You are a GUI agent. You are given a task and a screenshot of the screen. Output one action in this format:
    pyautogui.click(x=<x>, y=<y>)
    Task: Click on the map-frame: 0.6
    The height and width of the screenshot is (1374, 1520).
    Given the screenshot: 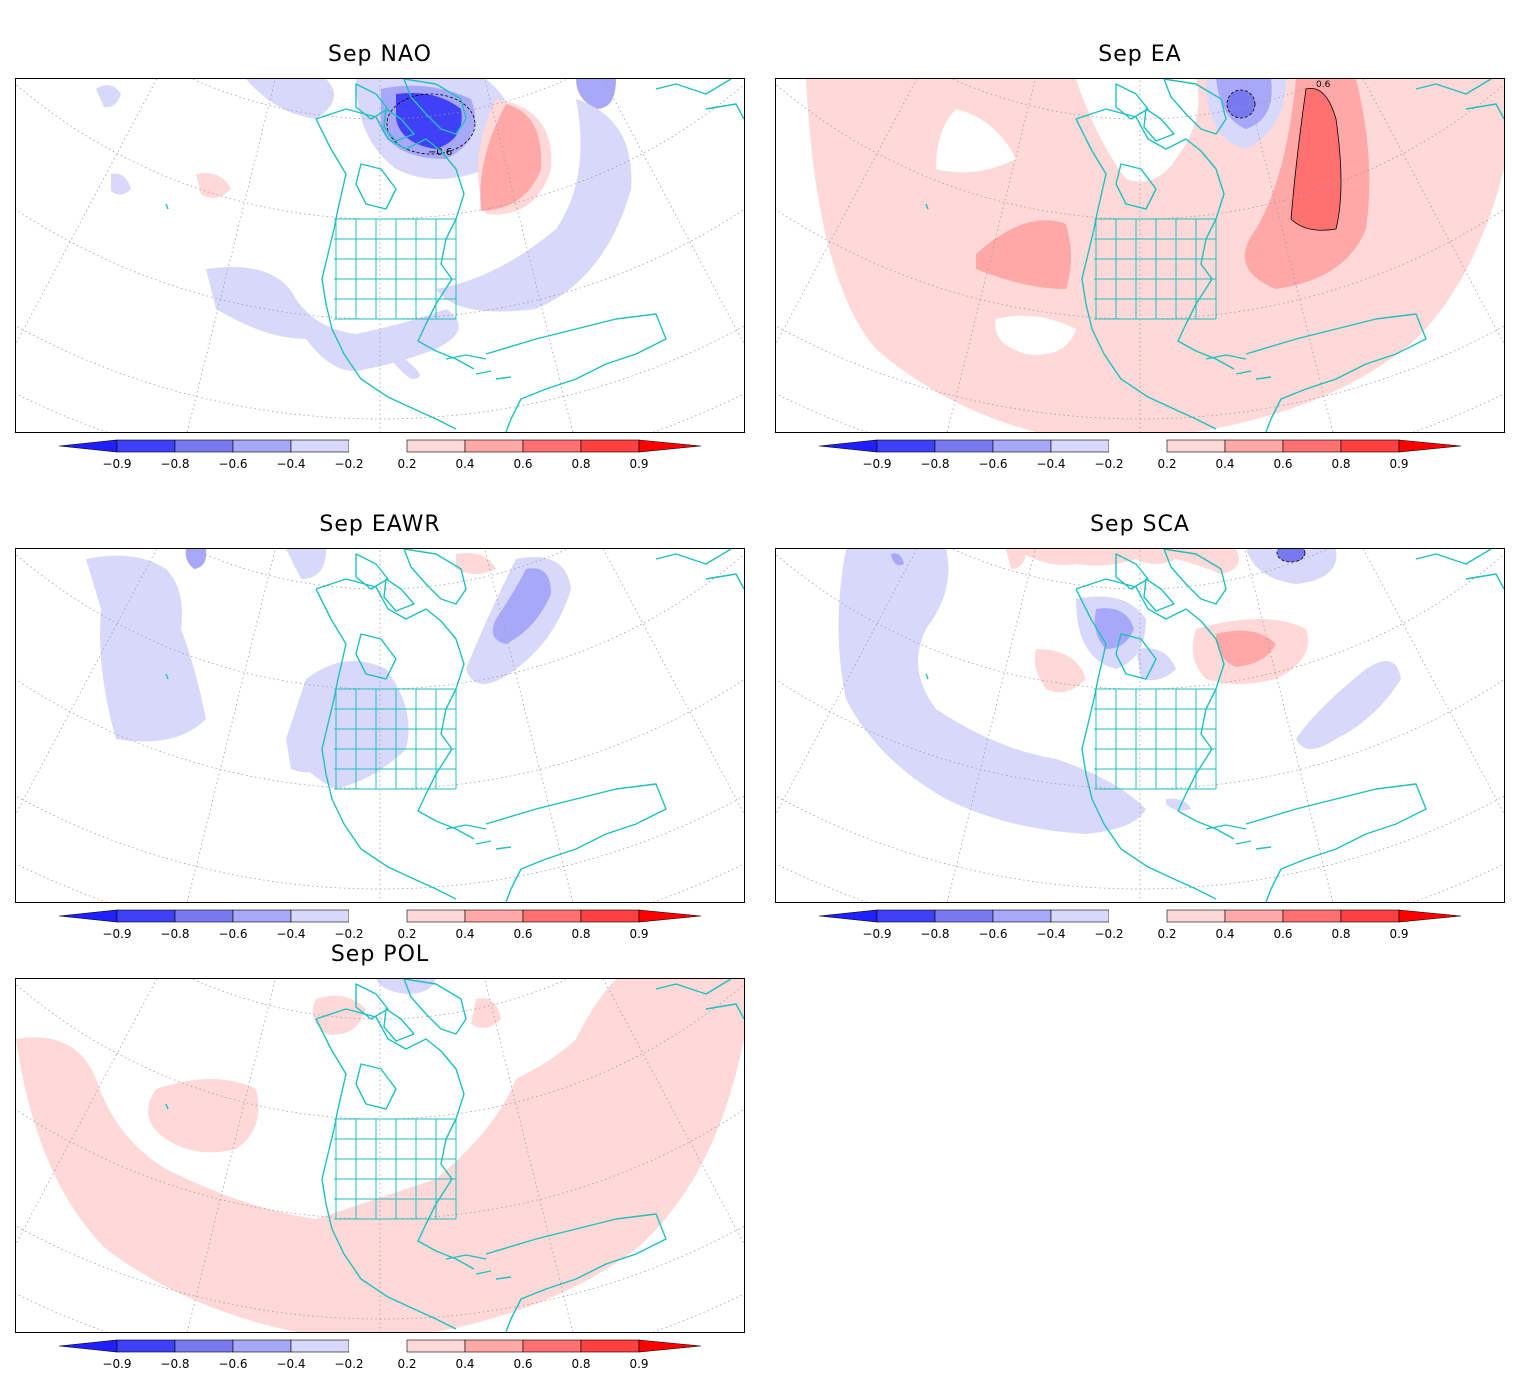 What is the action you would take?
    pyautogui.click(x=1140, y=255)
    